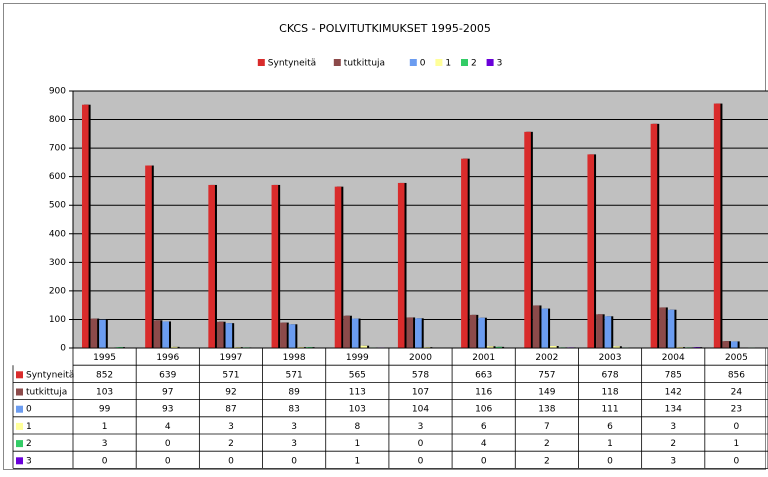 This screenshot has width=768, height=477. I want to click on table-cell: 106, so click(483, 410).